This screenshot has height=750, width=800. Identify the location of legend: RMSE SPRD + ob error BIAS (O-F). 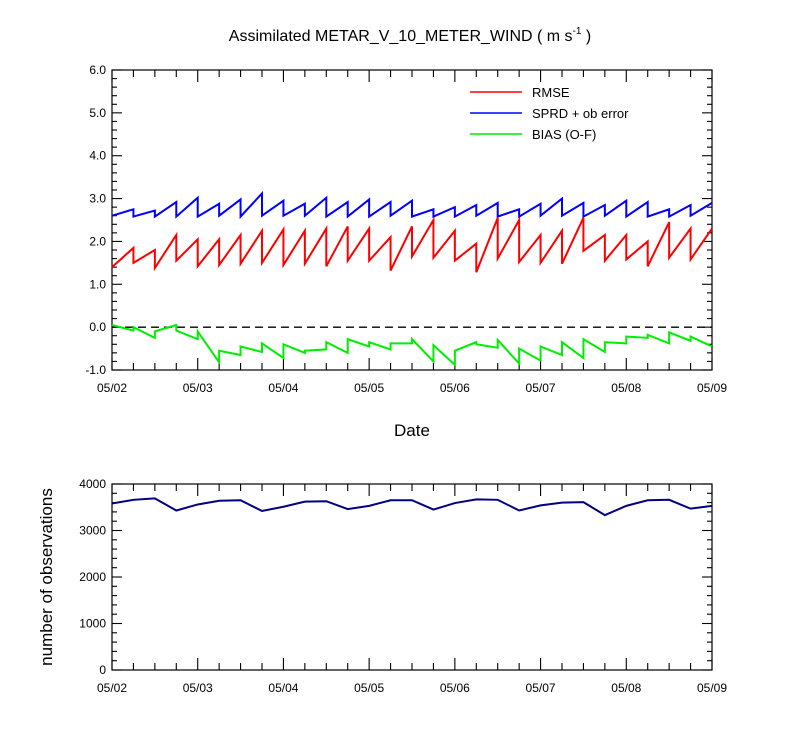
(549, 113).